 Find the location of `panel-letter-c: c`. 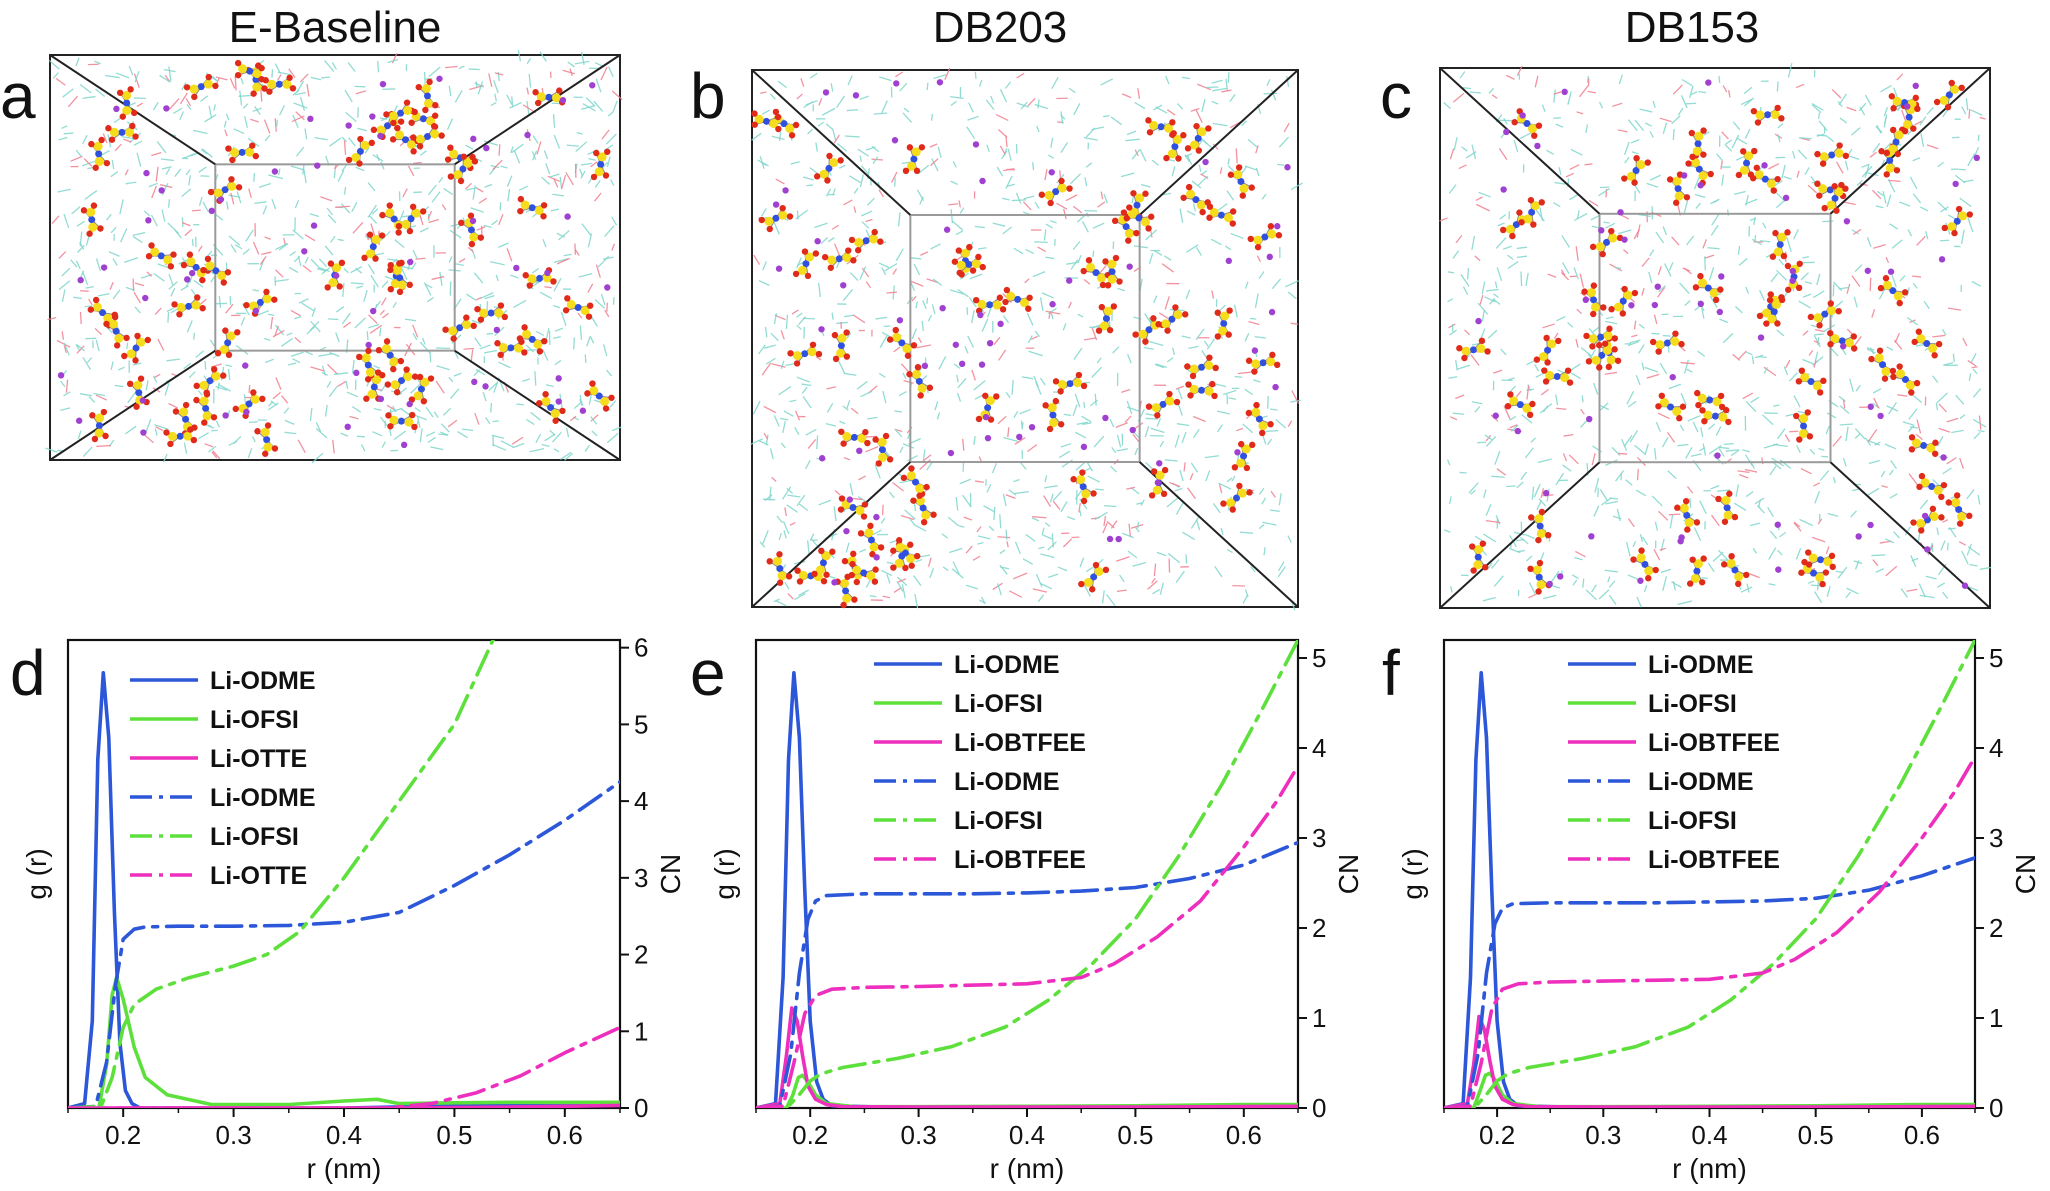

panel-letter-c: c is located at coordinates (1396, 96).